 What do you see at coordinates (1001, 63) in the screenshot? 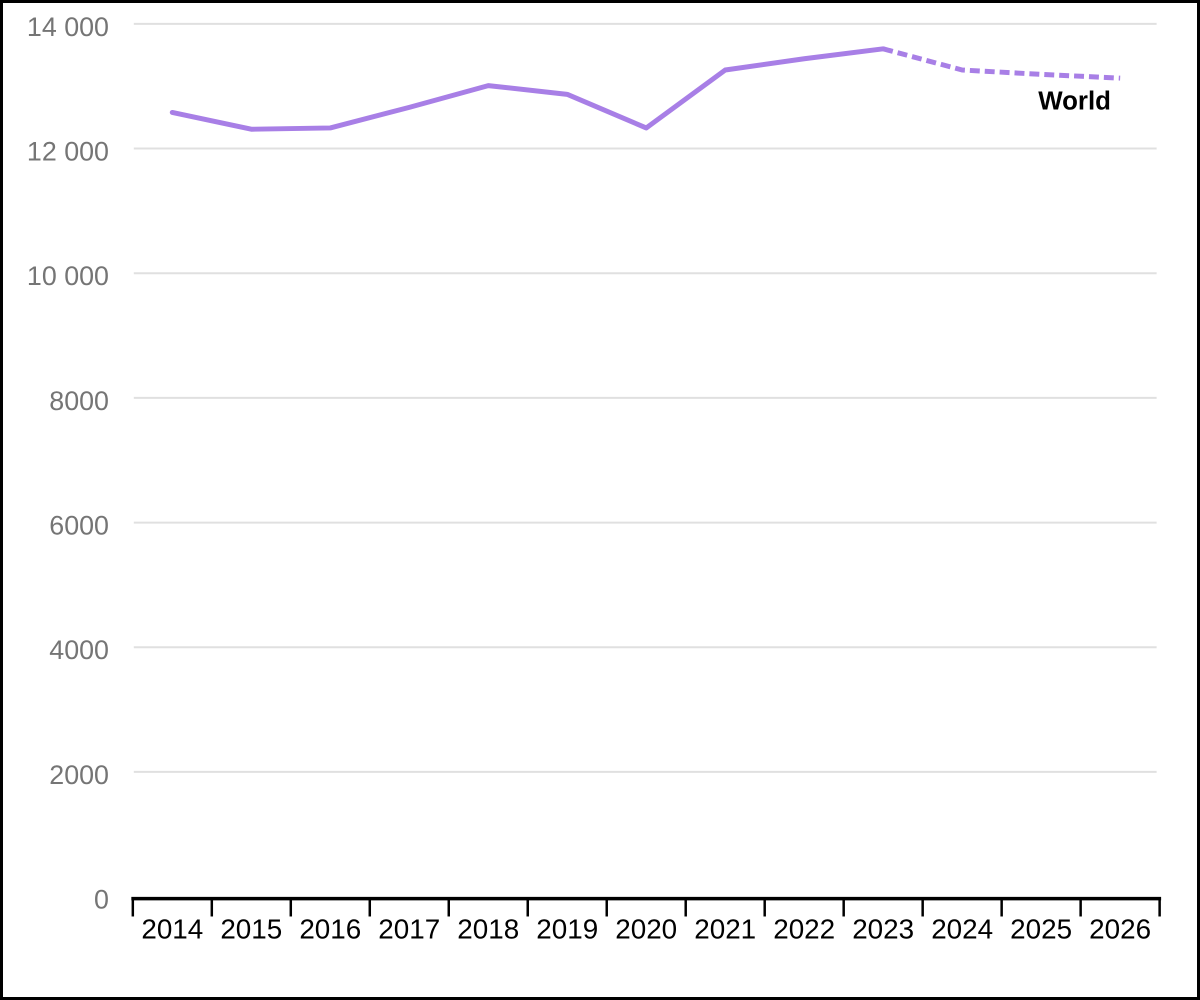
I see `series-line-forecast` at bounding box center [1001, 63].